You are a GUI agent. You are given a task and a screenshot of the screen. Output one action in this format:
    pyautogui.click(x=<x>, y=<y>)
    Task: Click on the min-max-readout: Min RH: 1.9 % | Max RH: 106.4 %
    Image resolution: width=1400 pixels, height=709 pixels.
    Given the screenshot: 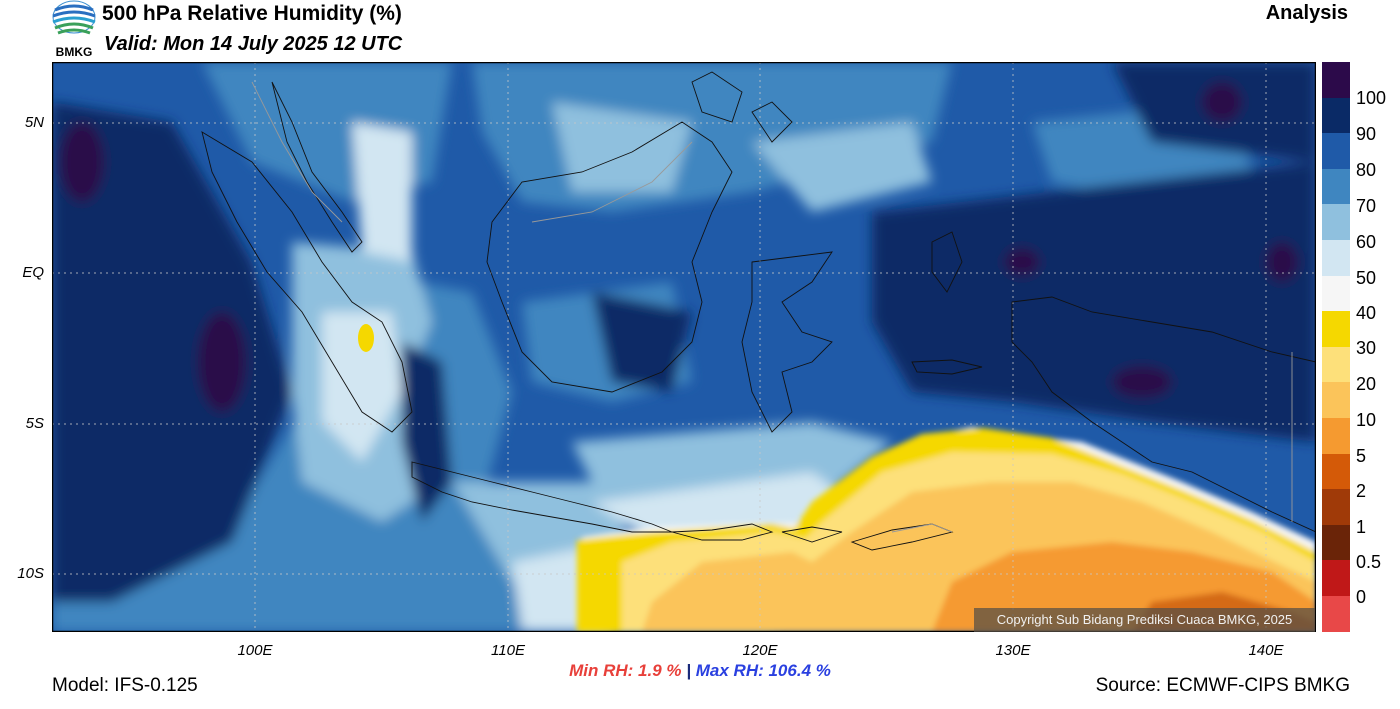 What is the action you would take?
    pyautogui.click(x=700, y=671)
    